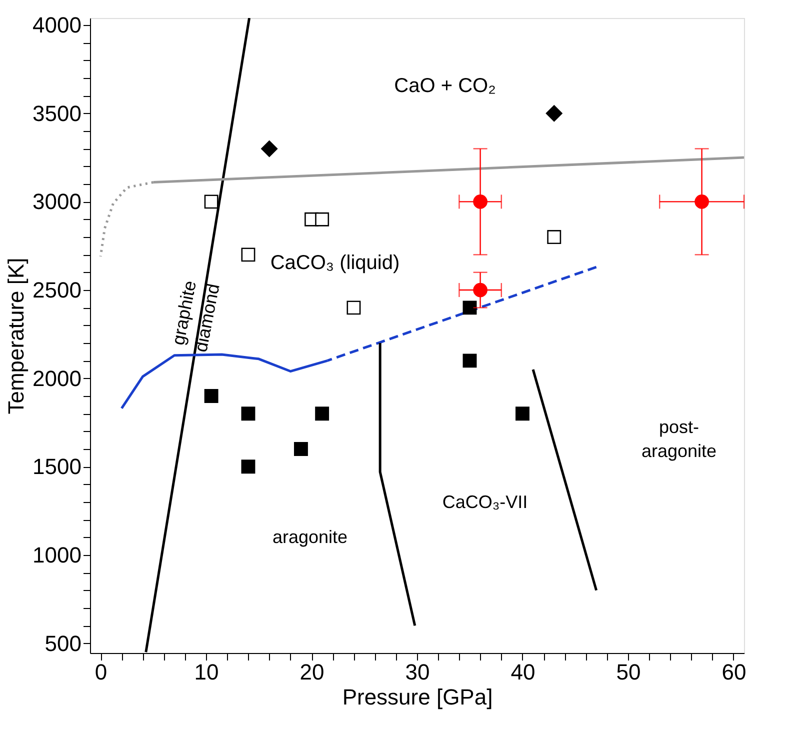 This screenshot has height=735, width=799. What do you see at coordinates (485, 502) in the screenshot?
I see `annotation: CaCO₃-VII` at bounding box center [485, 502].